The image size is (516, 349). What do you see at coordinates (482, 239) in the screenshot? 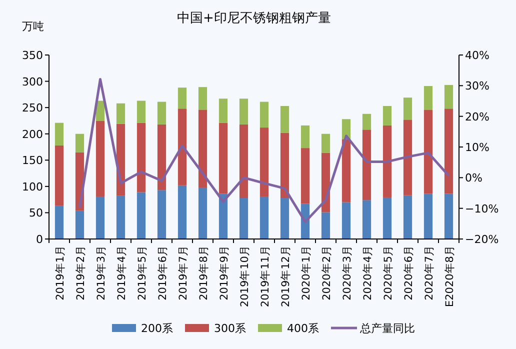
I see `y2-tick-label: −20%` at bounding box center [482, 239].